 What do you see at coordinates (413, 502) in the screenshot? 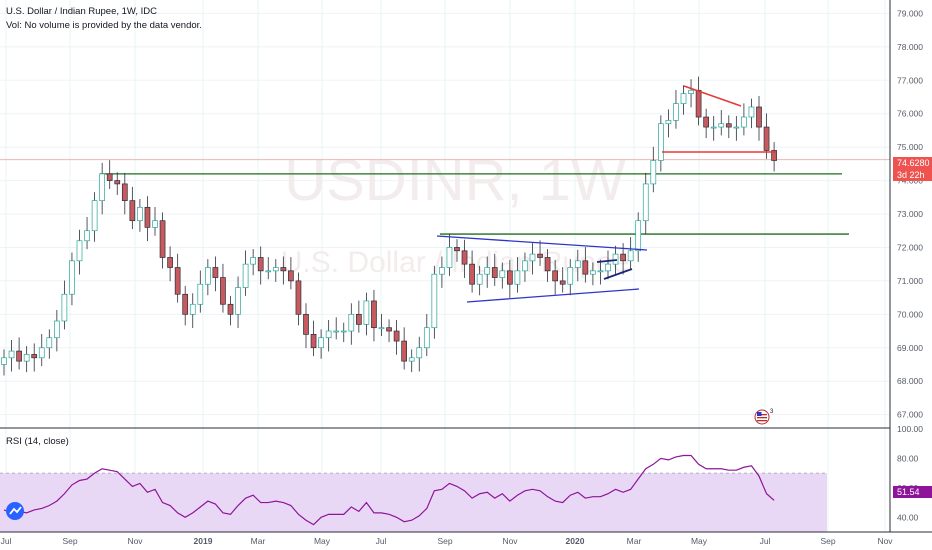
I see `rsi-band` at bounding box center [413, 502].